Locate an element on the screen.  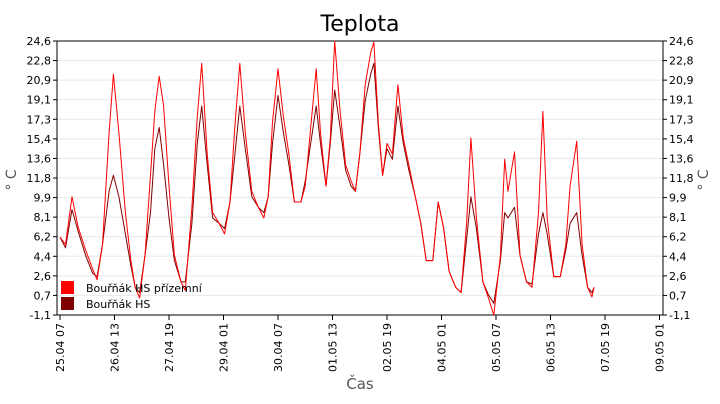
x-tick-label: 05.05 07 is located at coordinates (496, 347).